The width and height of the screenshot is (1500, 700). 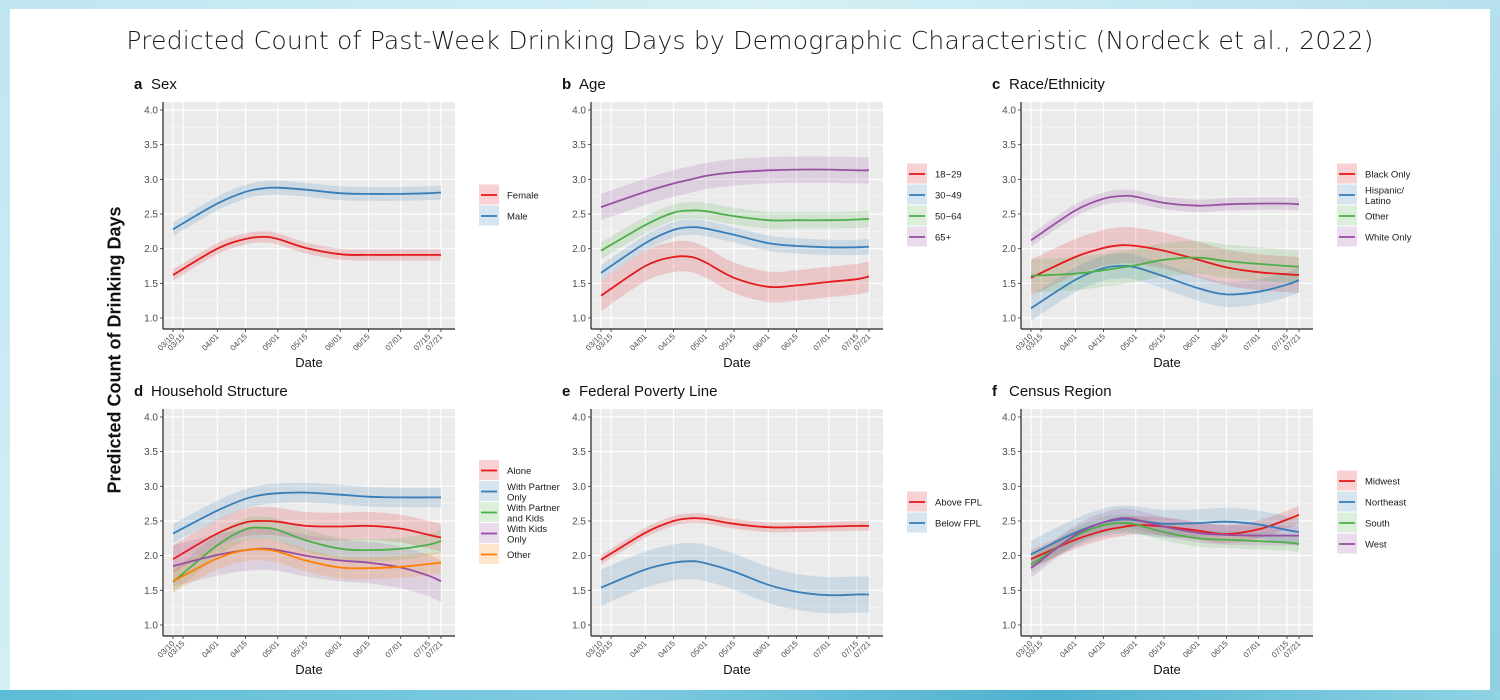 What do you see at coordinates (523, 196) in the screenshot?
I see `legend-label: Female` at bounding box center [523, 196].